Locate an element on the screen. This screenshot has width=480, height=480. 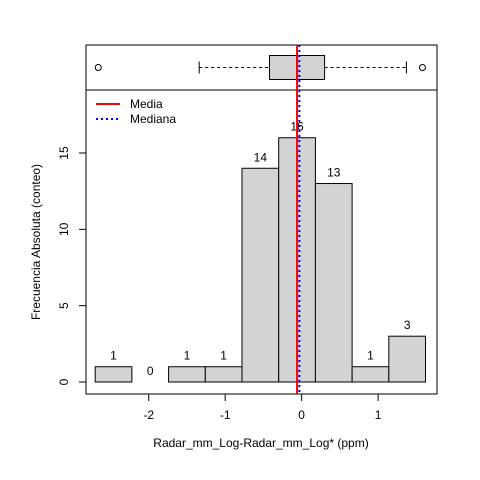
x-tick-label: -1 is located at coordinates (225, 415).